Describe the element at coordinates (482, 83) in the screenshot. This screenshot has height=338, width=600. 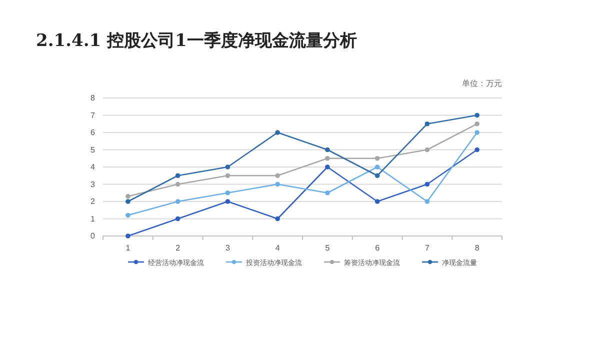
I see `text: 单位：万元` at that location.